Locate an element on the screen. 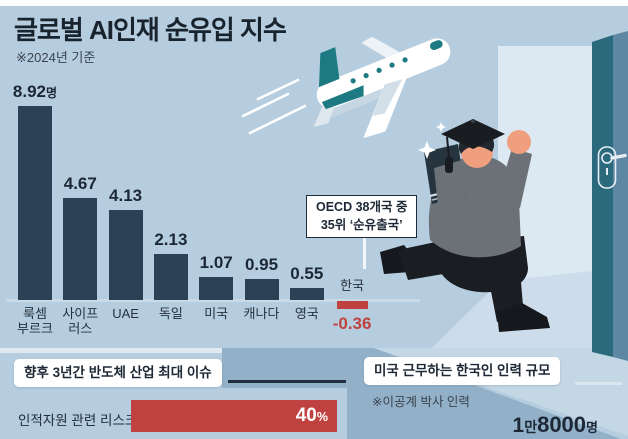 The width and height of the screenshot is (628, 439). bar-독일 is located at coordinates (170, 277).